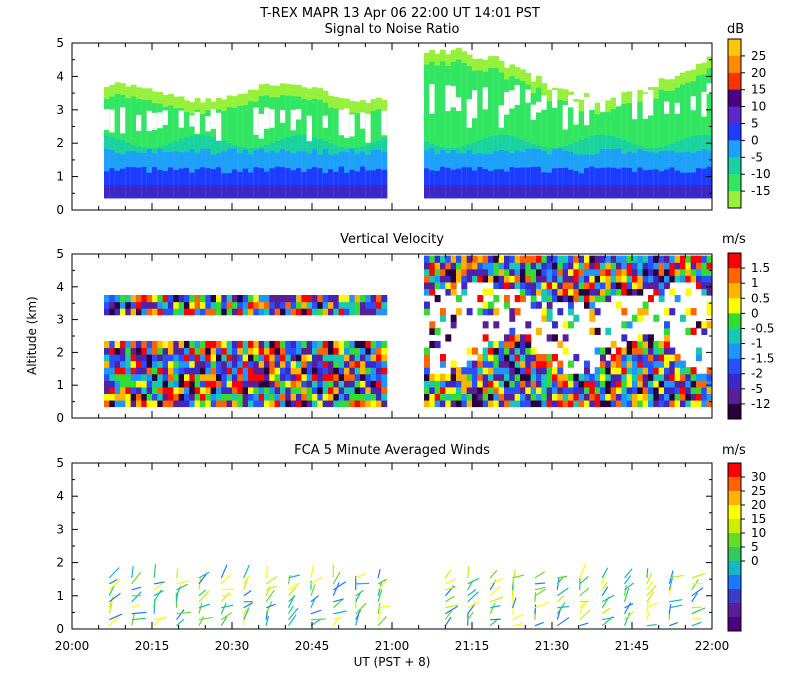  Describe the element at coordinates (60, 287) in the screenshot. I see `y-tick-label: 4` at that location.